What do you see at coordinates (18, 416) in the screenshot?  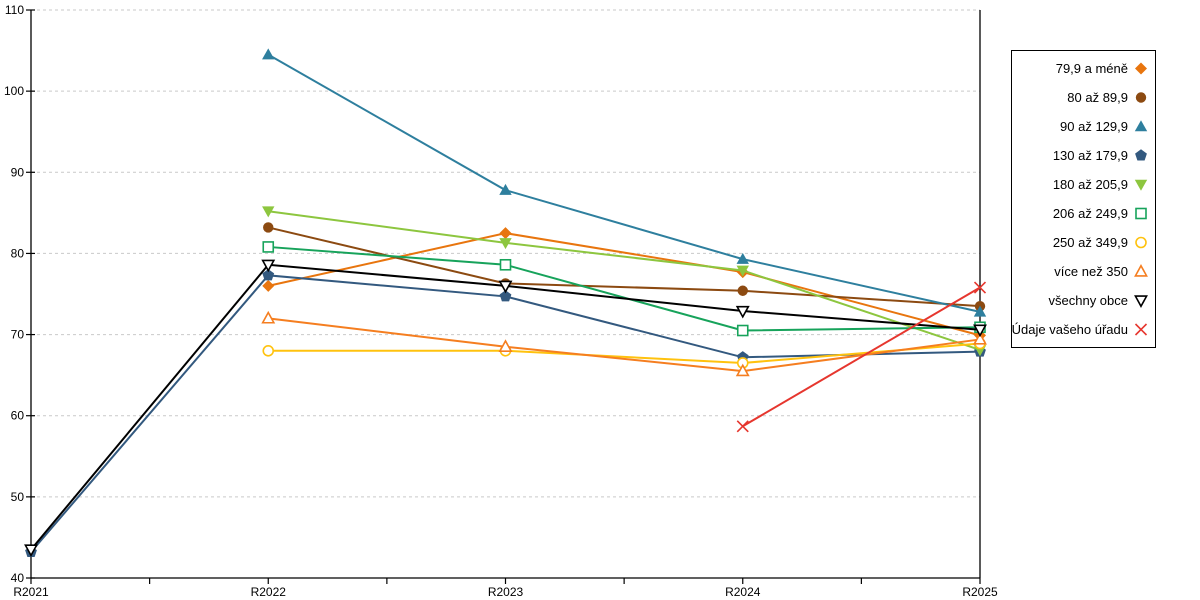 I see `y-tick-label: 60` at bounding box center [18, 416].